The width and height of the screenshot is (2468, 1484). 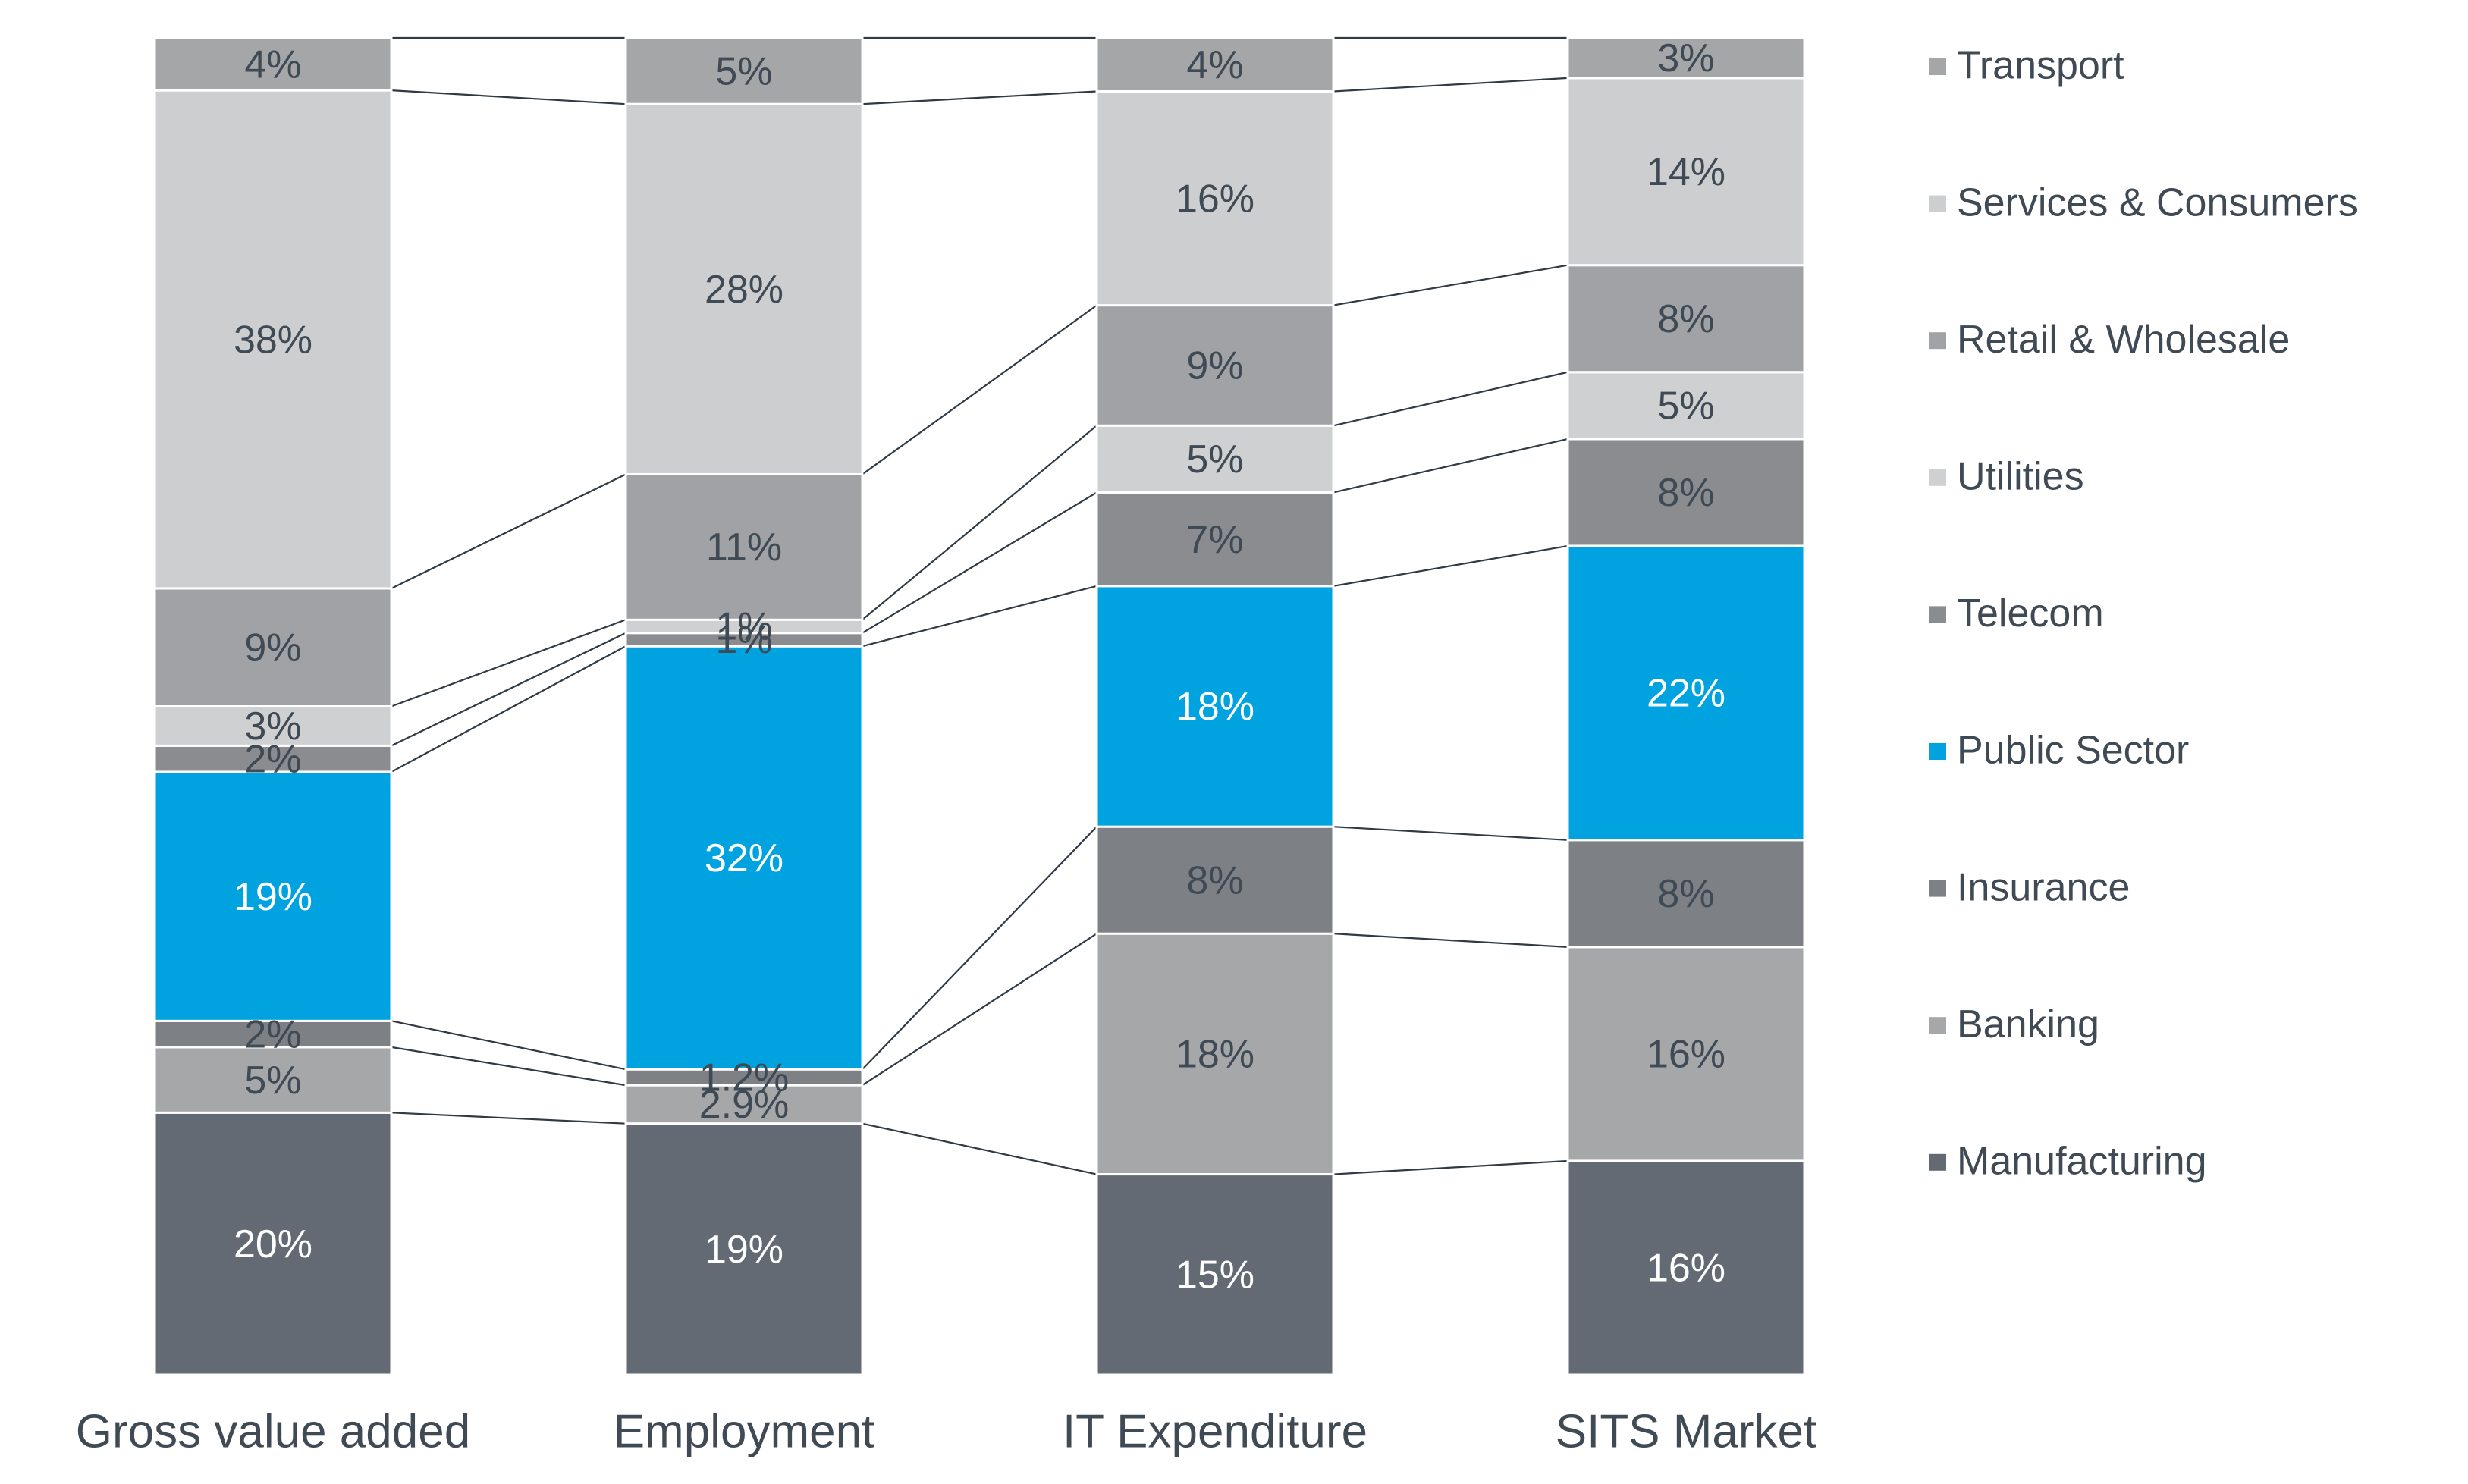 What do you see at coordinates (2082, 1162) in the screenshot?
I see `legend-label: Manufacturing` at bounding box center [2082, 1162].